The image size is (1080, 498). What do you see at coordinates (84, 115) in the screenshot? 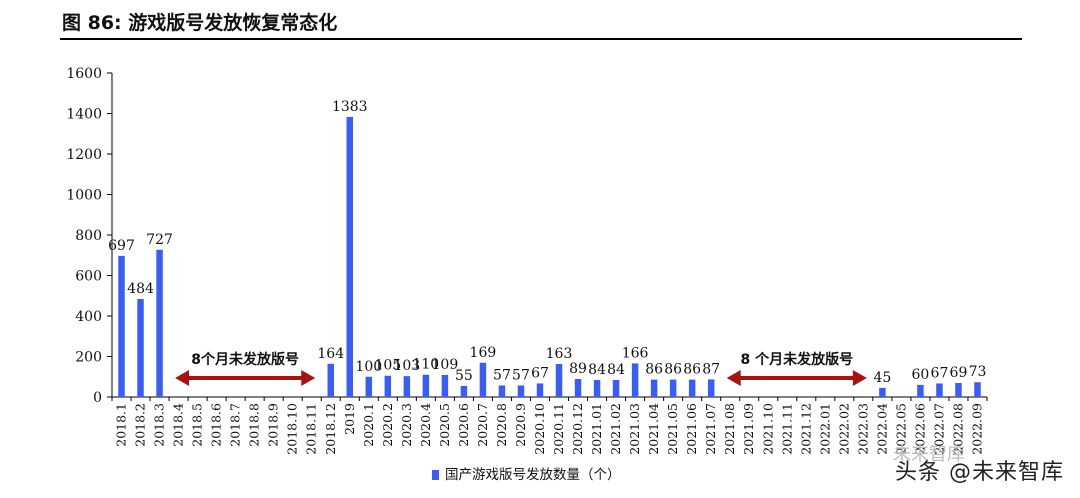
I see `y-tick-label: 1400` at bounding box center [84, 115].